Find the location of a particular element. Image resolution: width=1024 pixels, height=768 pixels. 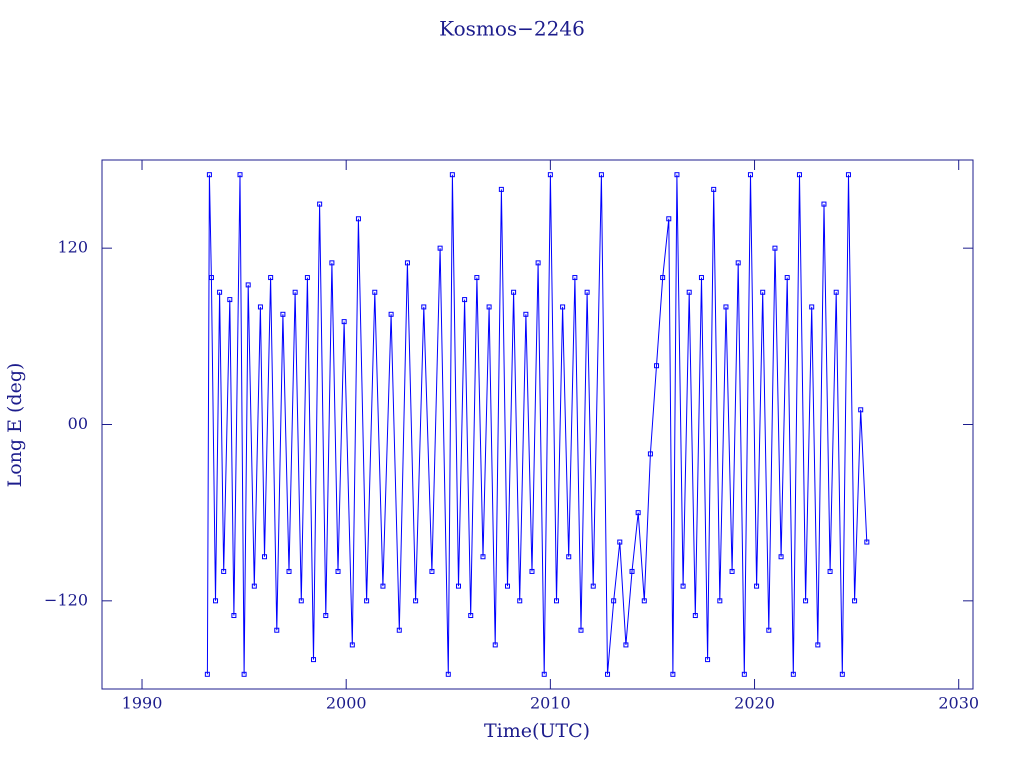

y-tick-label: 120 is located at coordinates (72, 247).